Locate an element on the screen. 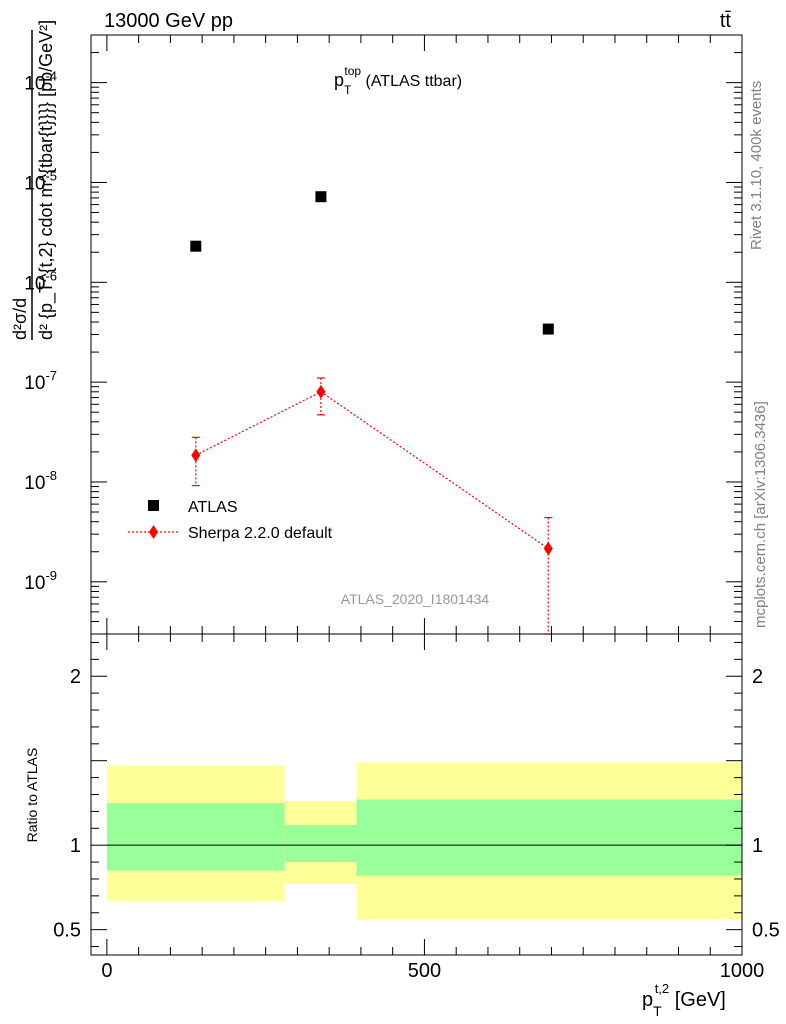  legend-atlas-label: ATLAS is located at coordinates (213, 507).